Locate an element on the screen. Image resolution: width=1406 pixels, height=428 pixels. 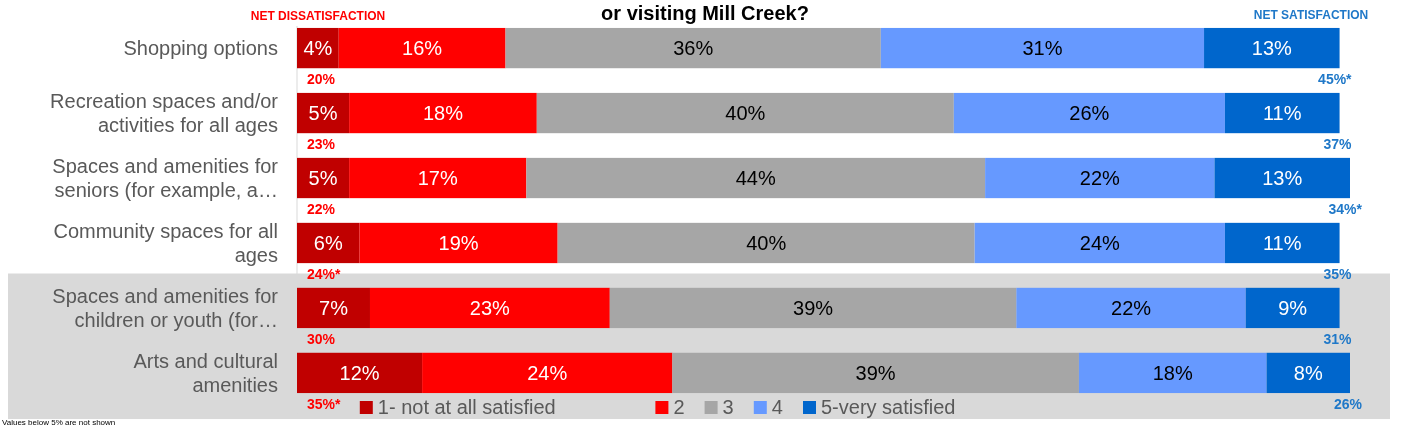
data-label: 19% is located at coordinates (458, 242).